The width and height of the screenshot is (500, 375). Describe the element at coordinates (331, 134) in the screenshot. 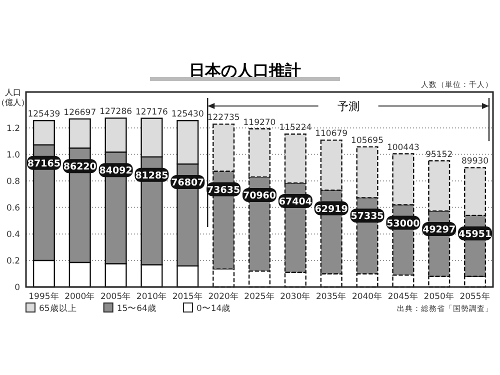

I see `annotation: 110679` at that location.